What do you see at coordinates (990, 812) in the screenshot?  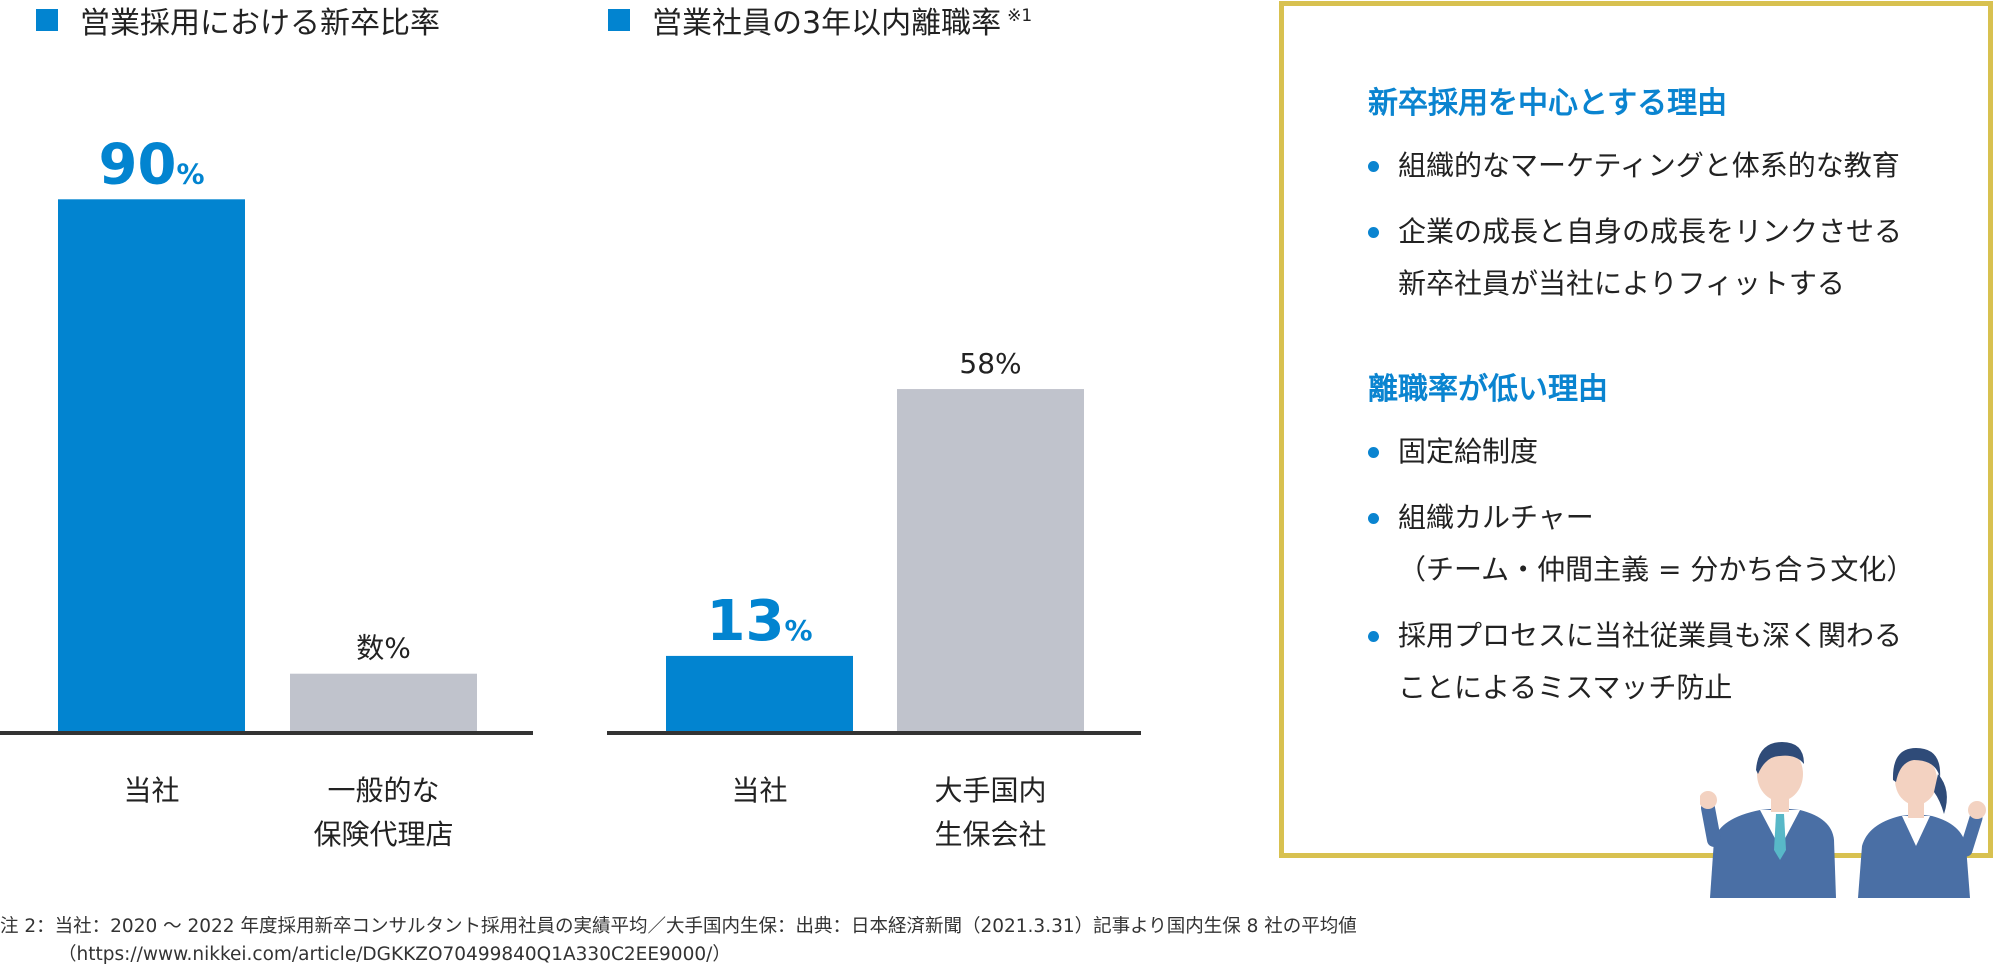 I see `tick-label: 大手国内生保会社` at bounding box center [990, 812].